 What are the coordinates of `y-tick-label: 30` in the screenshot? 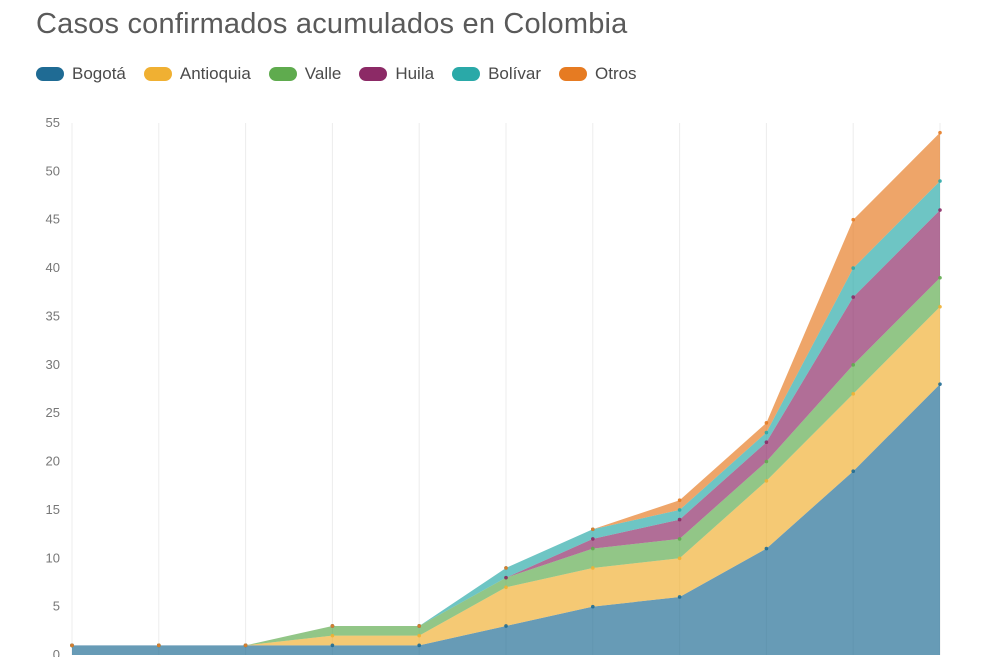 It's located at (53, 364).